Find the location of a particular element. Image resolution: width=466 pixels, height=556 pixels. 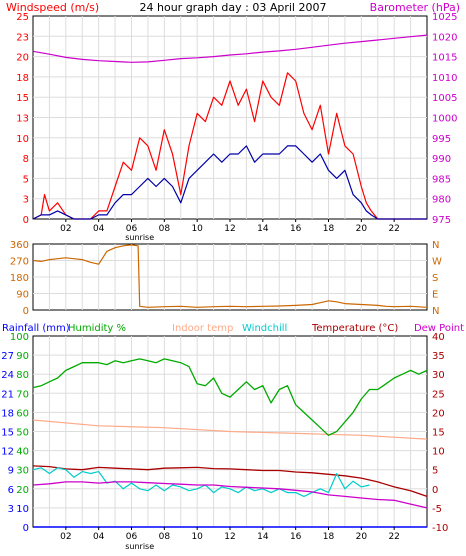

wind-direction-line is located at coordinates (230, 276).